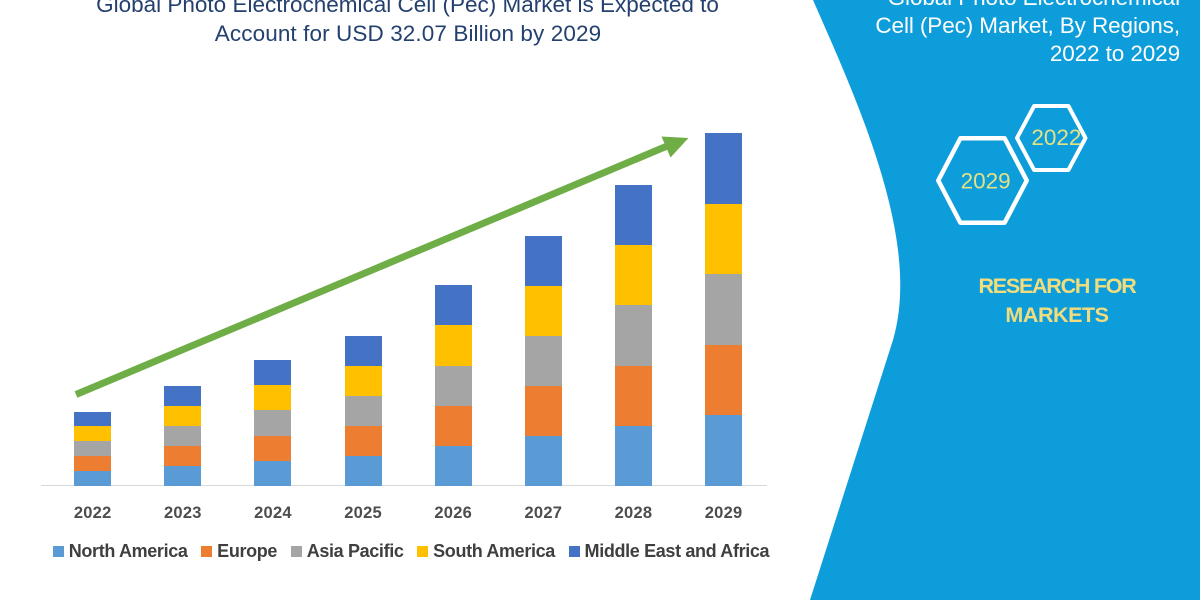 This screenshot has height=600, width=1200. What do you see at coordinates (1056, 137) in the screenshot?
I see `svg-text: 2022` at bounding box center [1056, 137].